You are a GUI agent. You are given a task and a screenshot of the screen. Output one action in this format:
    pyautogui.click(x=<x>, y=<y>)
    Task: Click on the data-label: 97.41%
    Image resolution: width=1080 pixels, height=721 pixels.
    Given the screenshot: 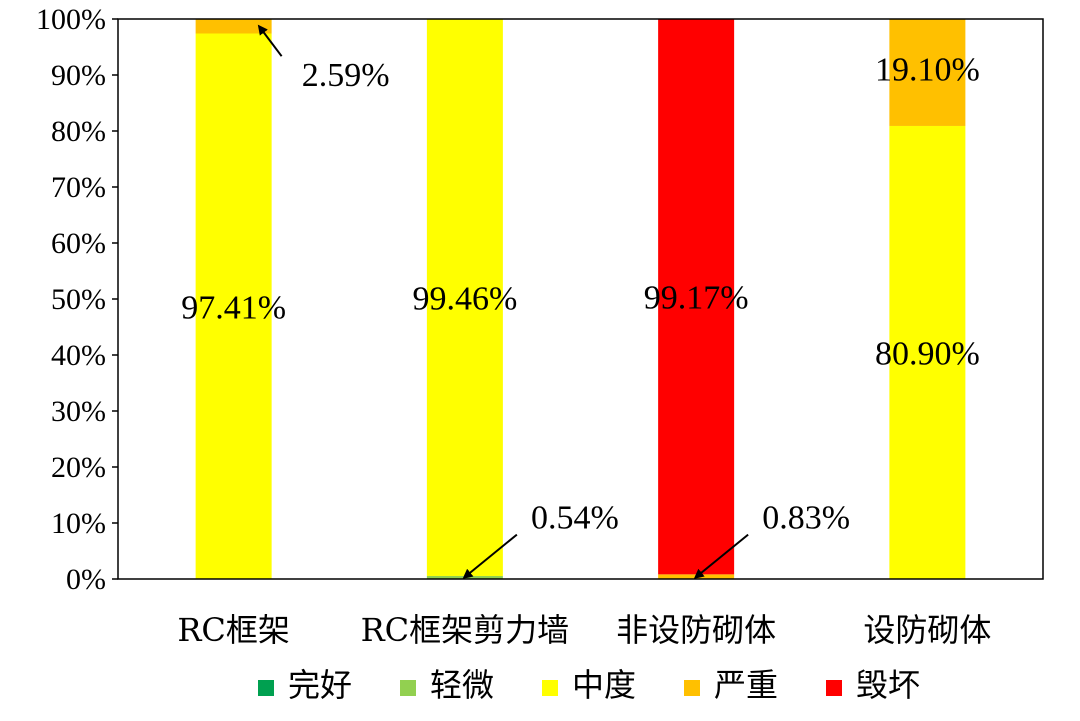 What is the action you would take?
    pyautogui.click(x=233, y=307)
    